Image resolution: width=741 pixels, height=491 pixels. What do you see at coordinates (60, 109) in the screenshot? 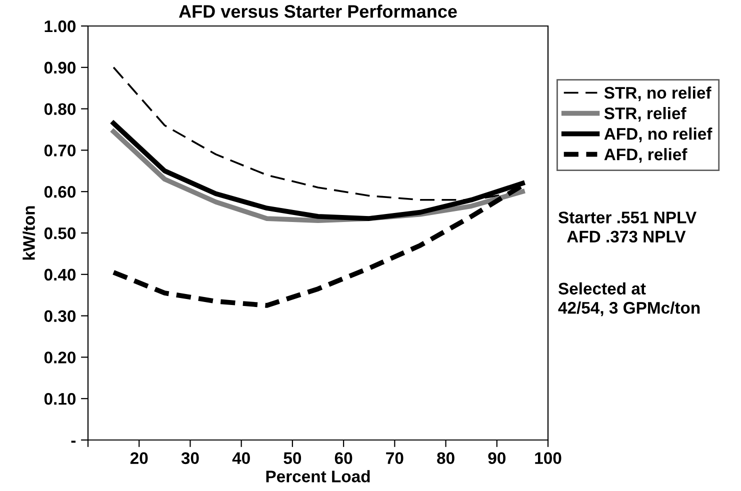
I see `y-tick-label: 0.80` at bounding box center [60, 109].